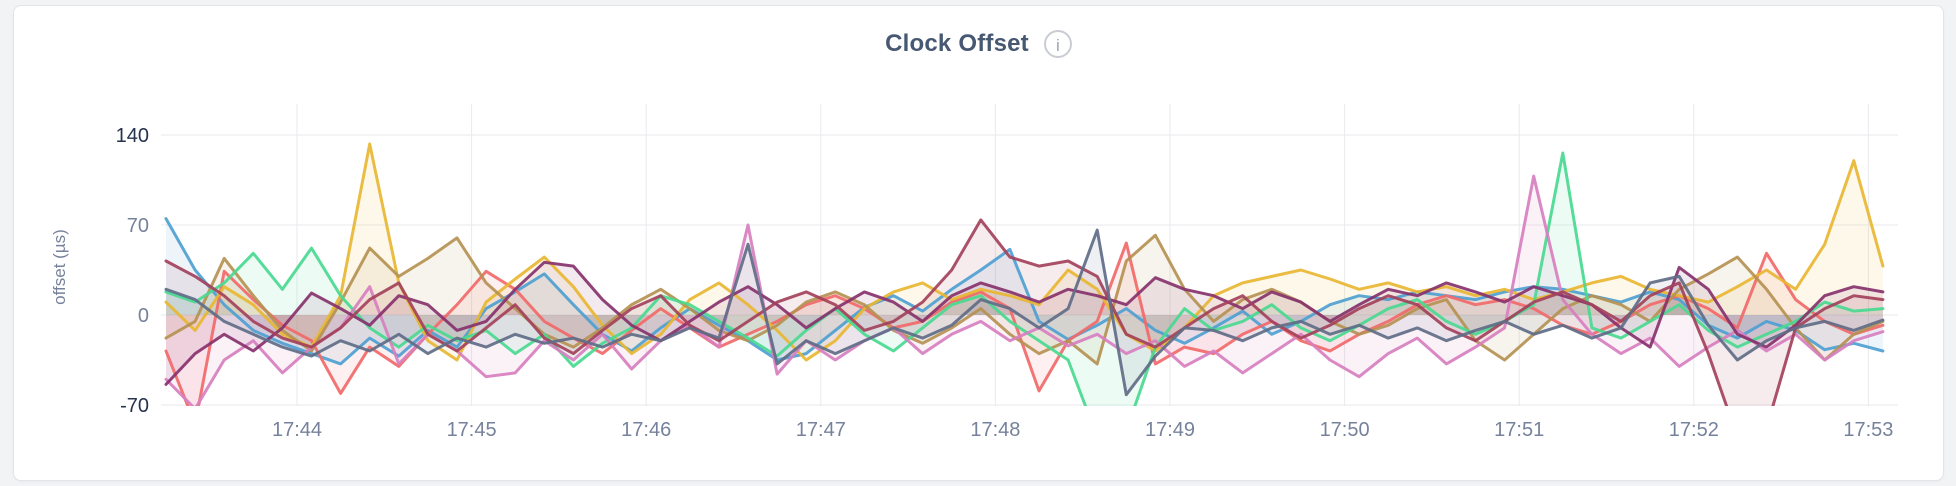 The height and width of the screenshot is (486, 1956). I want to click on chart-header: Clock Offset i, so click(978, 44).